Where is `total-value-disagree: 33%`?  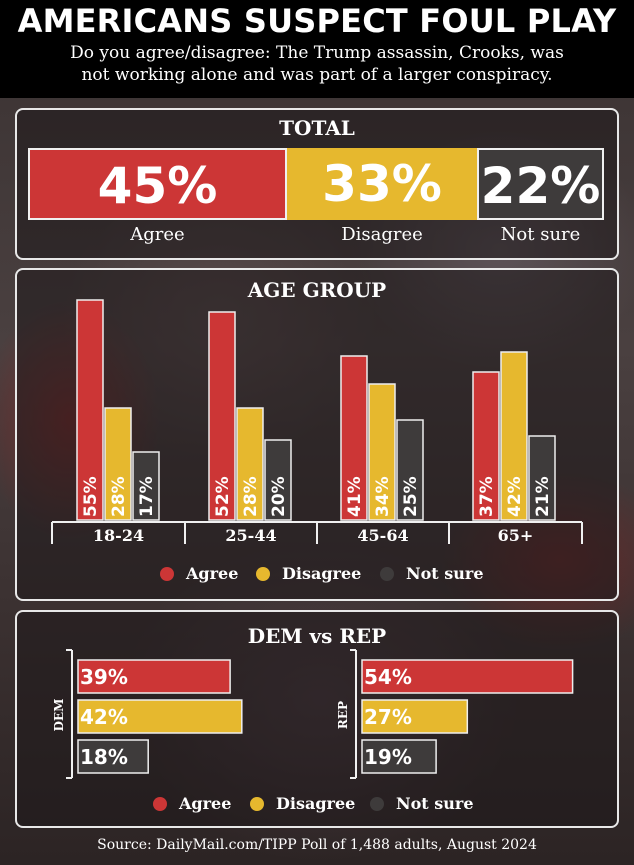
total-value-disagree: 33% is located at coordinates (382, 184).